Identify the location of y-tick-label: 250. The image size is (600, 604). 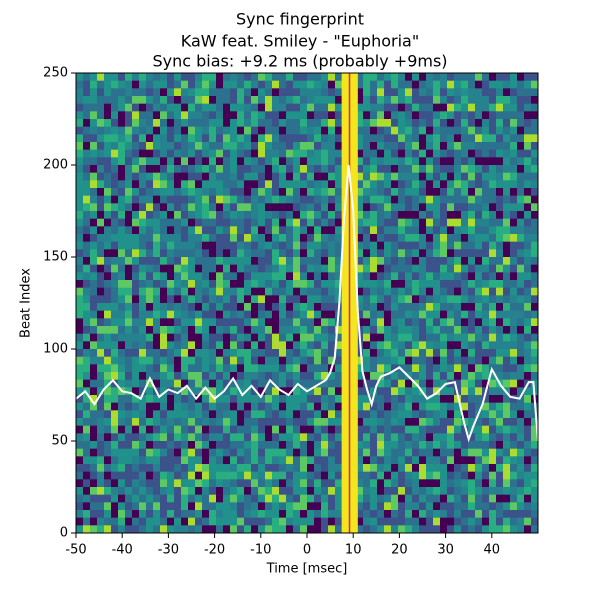
(55, 73).